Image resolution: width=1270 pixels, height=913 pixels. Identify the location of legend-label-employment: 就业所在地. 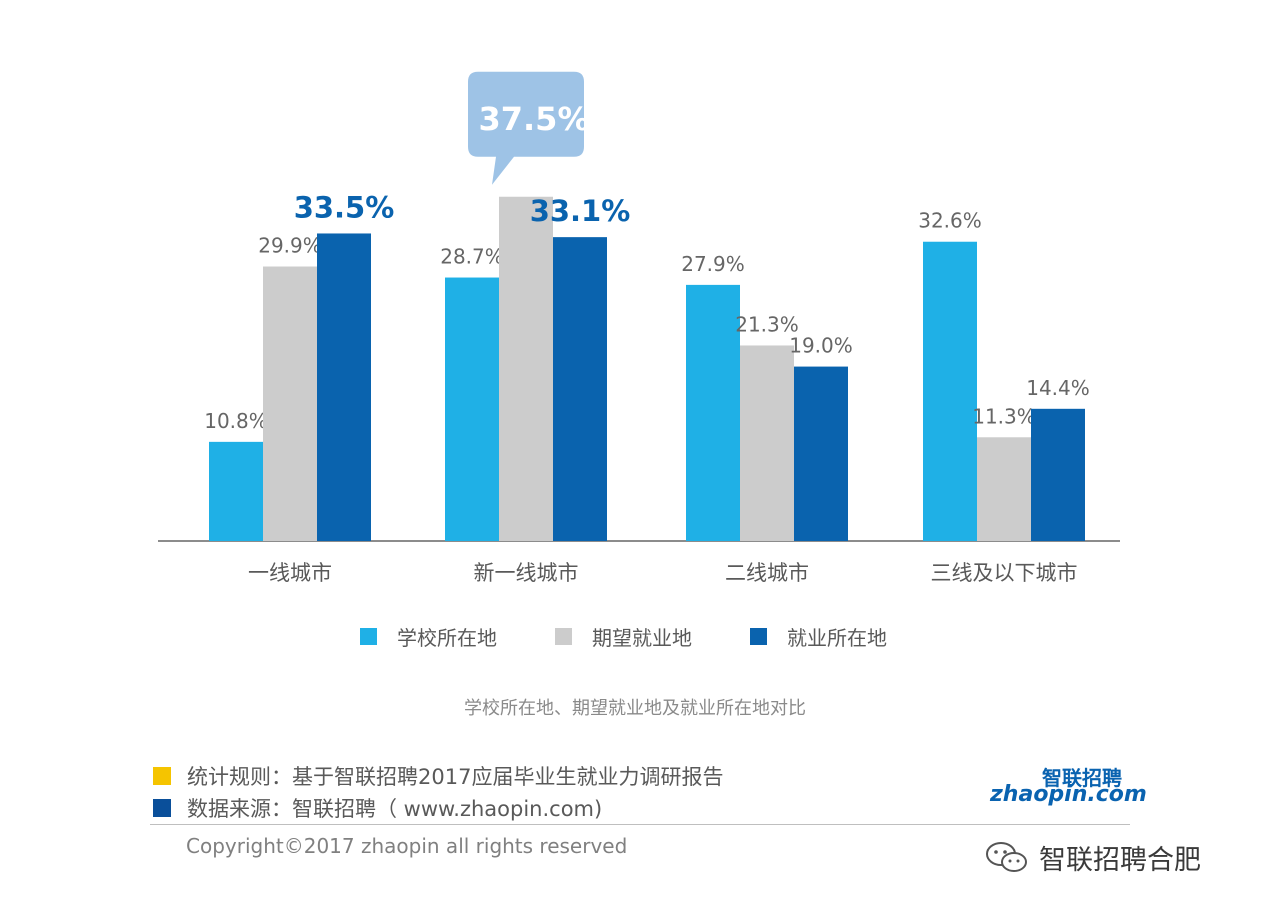
(837, 638).